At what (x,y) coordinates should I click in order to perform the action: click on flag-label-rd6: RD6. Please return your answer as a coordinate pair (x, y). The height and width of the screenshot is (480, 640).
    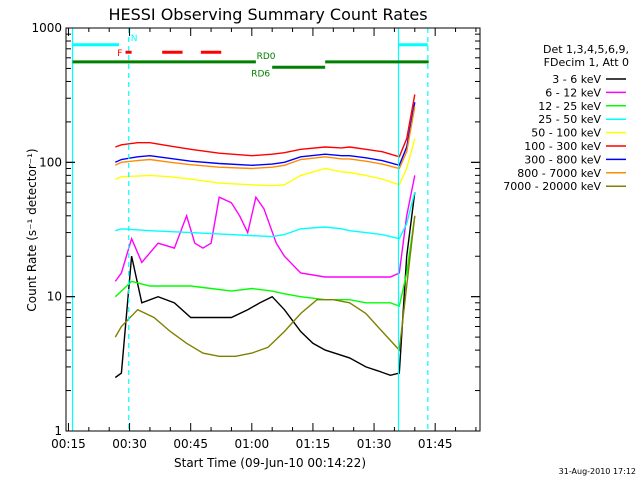
    Looking at the image, I should click on (260, 74).